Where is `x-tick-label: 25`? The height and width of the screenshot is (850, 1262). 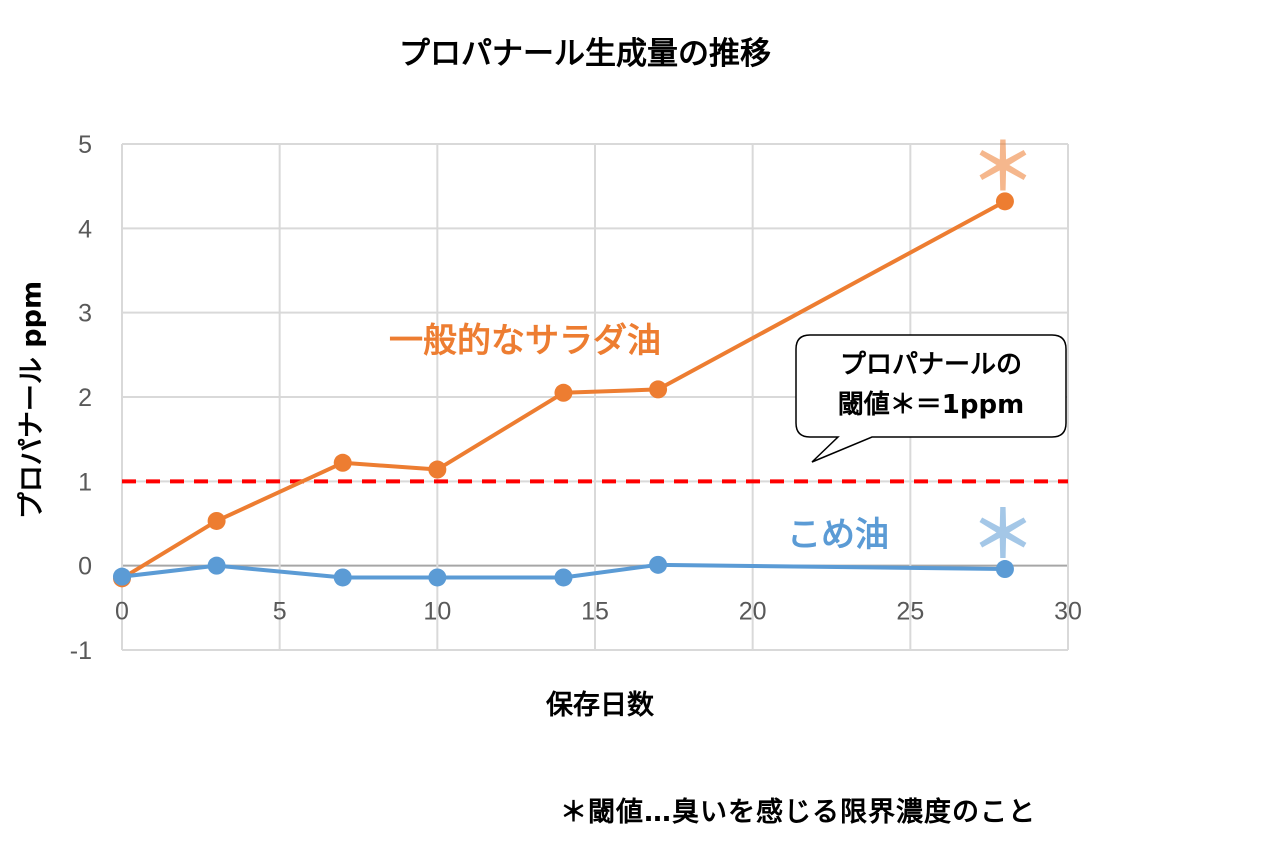 x-tick-label: 25 is located at coordinates (910, 612).